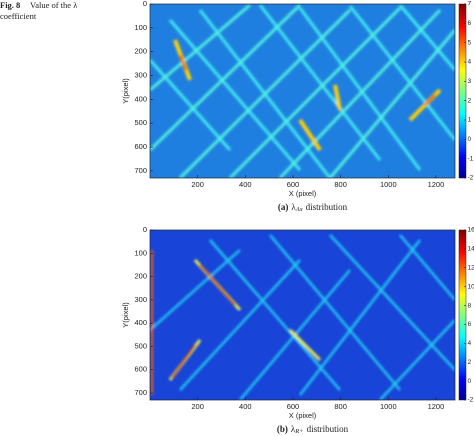 This screenshot has height=436, width=474. I want to click on colorbar-tick-label: 12, so click(471, 267).